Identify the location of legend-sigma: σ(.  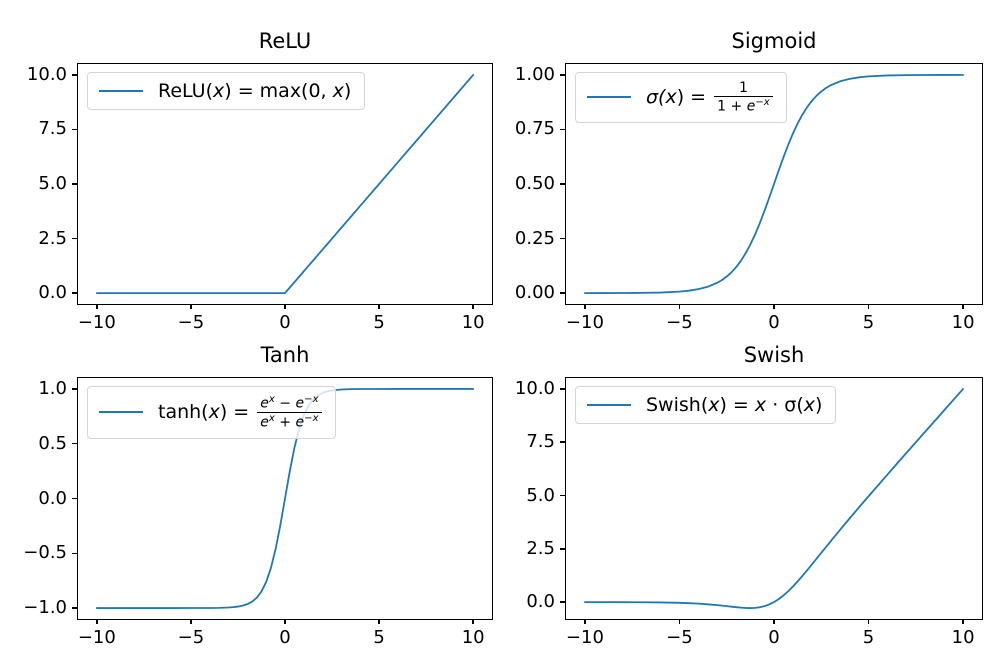
(656, 96).